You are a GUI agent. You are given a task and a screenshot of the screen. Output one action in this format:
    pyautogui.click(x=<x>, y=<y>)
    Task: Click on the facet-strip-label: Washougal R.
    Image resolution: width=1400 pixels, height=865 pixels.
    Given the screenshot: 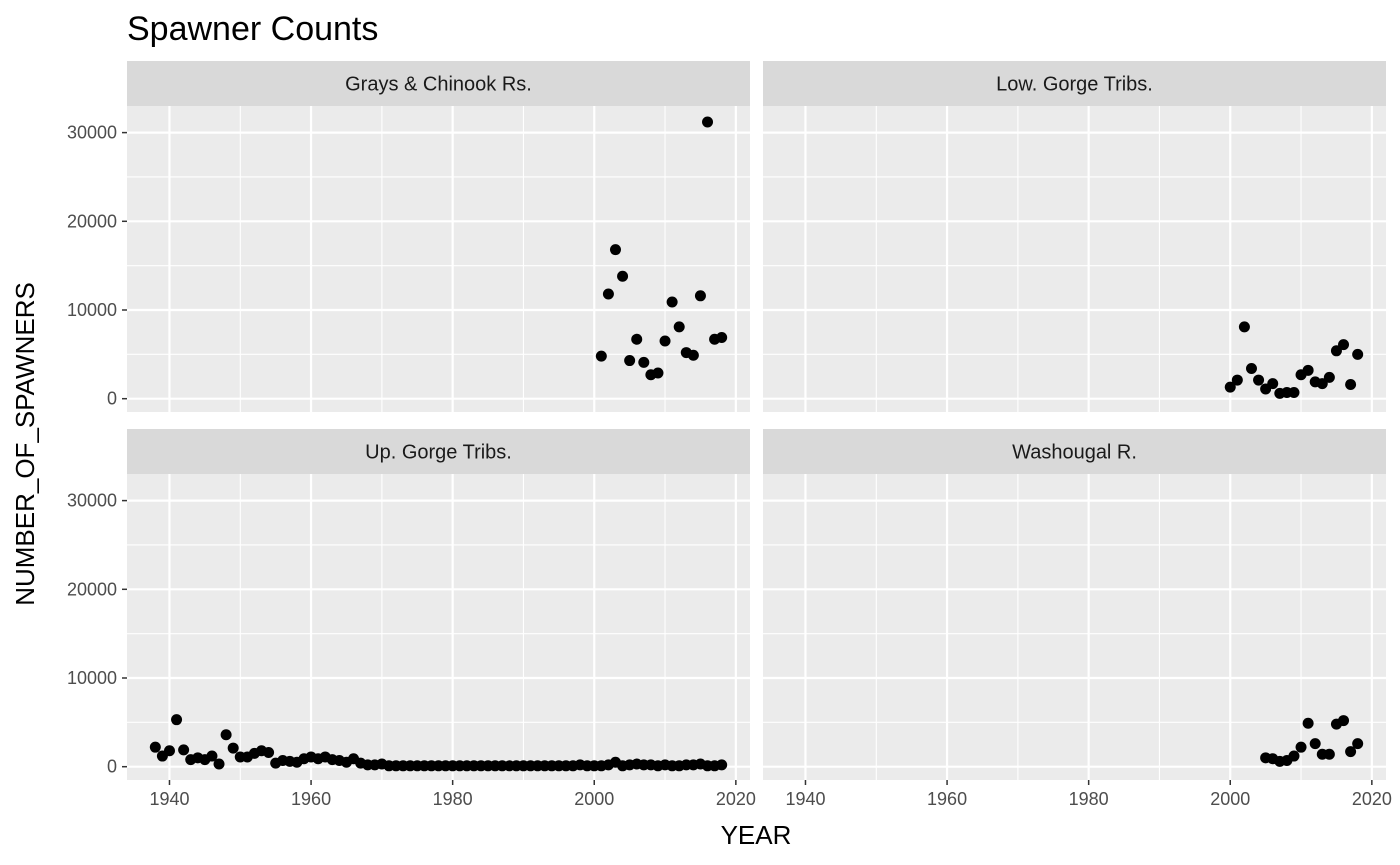 What is the action you would take?
    pyautogui.click(x=1074, y=453)
    